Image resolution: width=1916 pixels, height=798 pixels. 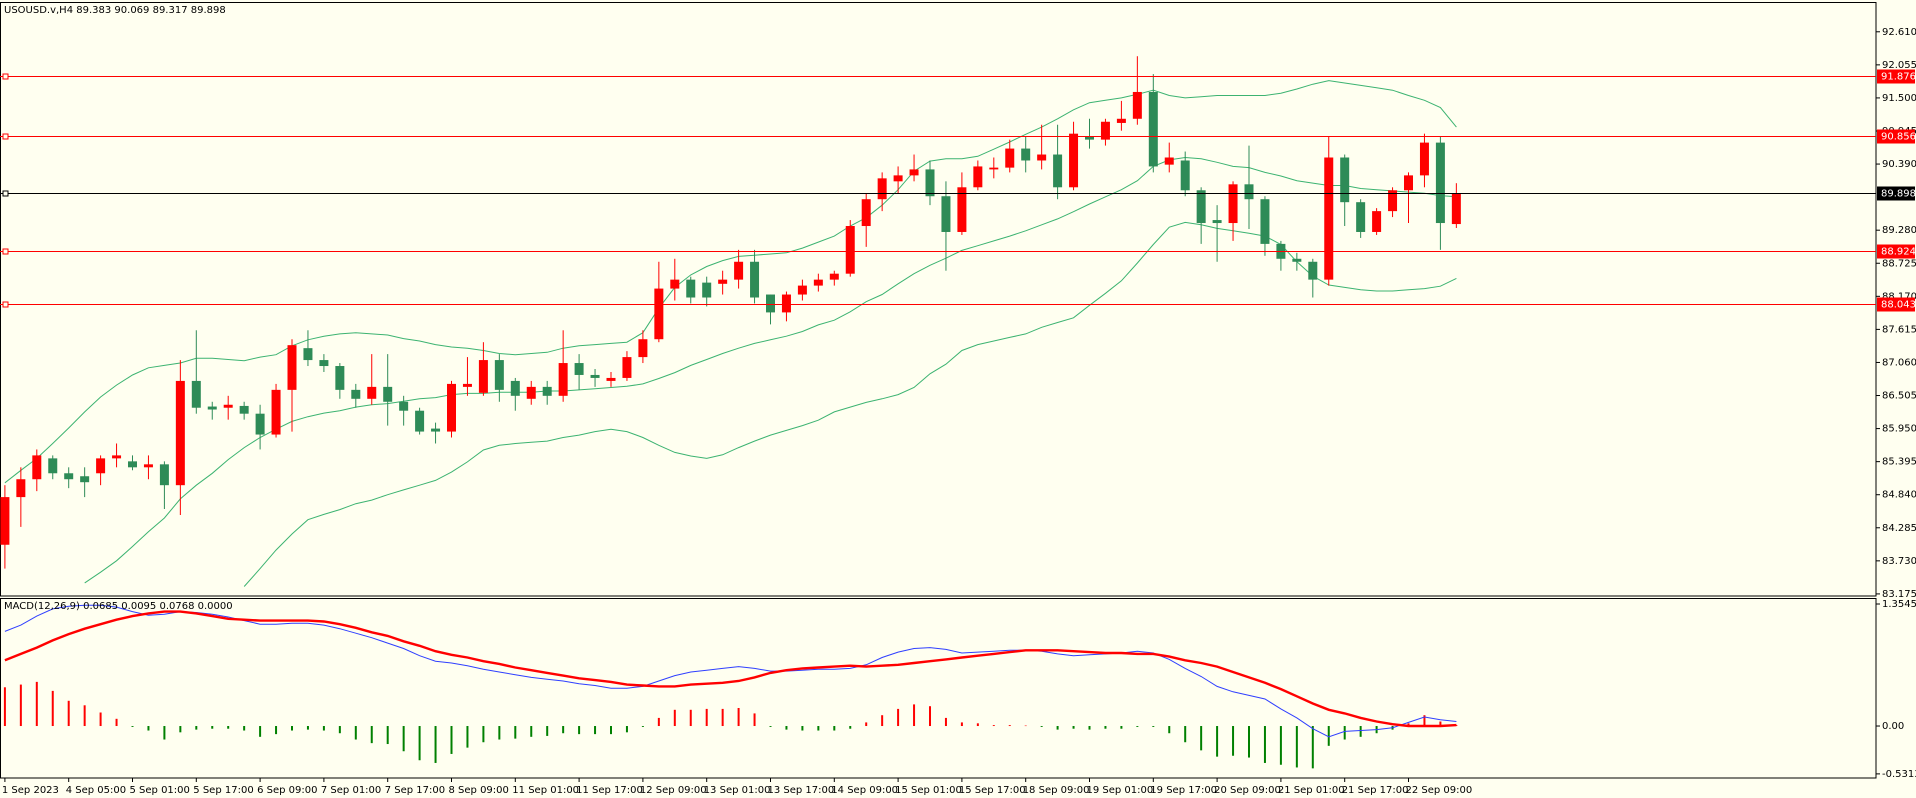 What do you see at coordinates (609, 790) in the screenshot?
I see `x-tick-label: 11 Sep 17:00` at bounding box center [609, 790].